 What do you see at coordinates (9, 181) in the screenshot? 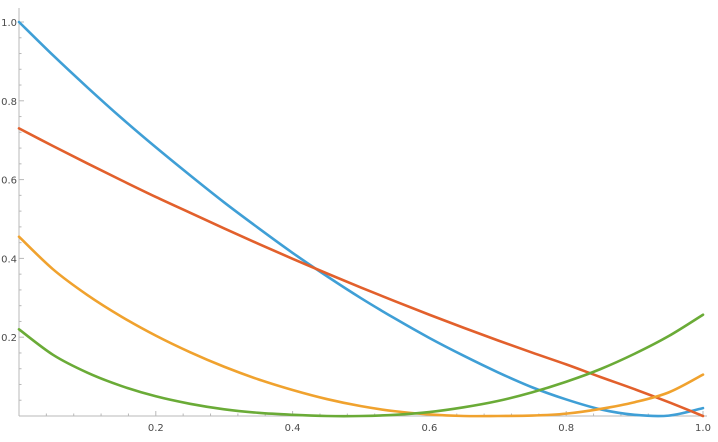
I see `y-tick-label: 0.6` at bounding box center [9, 181].